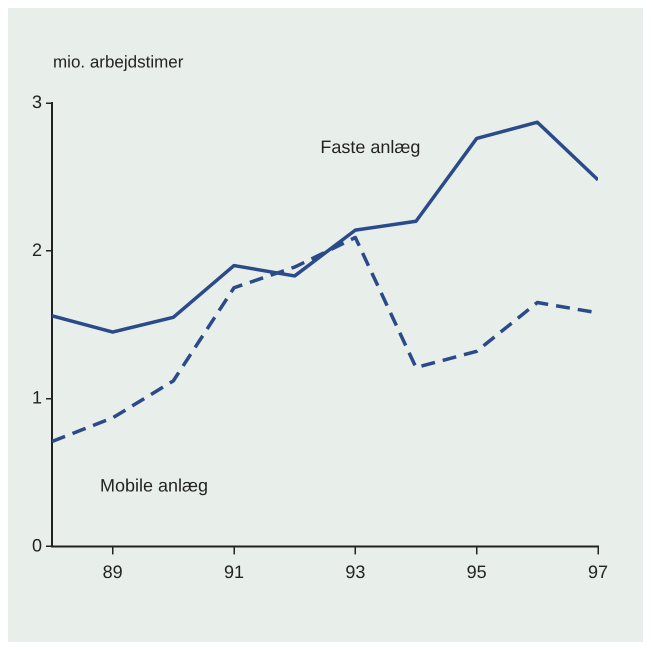 This screenshot has height=650, width=651. Describe the element at coordinates (234, 572) in the screenshot. I see `x-tick-label: 91` at that location.